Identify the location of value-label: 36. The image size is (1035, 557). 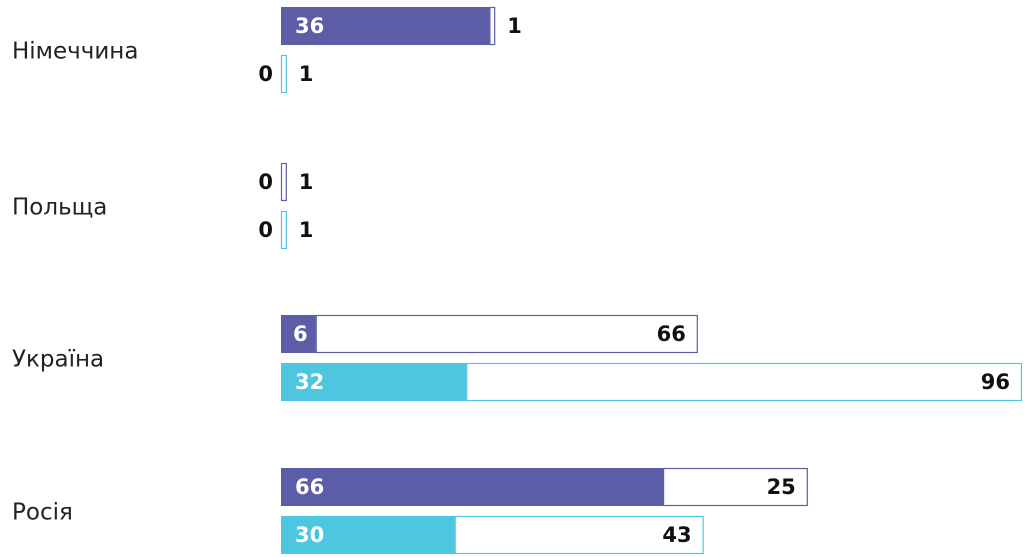
(309, 26).